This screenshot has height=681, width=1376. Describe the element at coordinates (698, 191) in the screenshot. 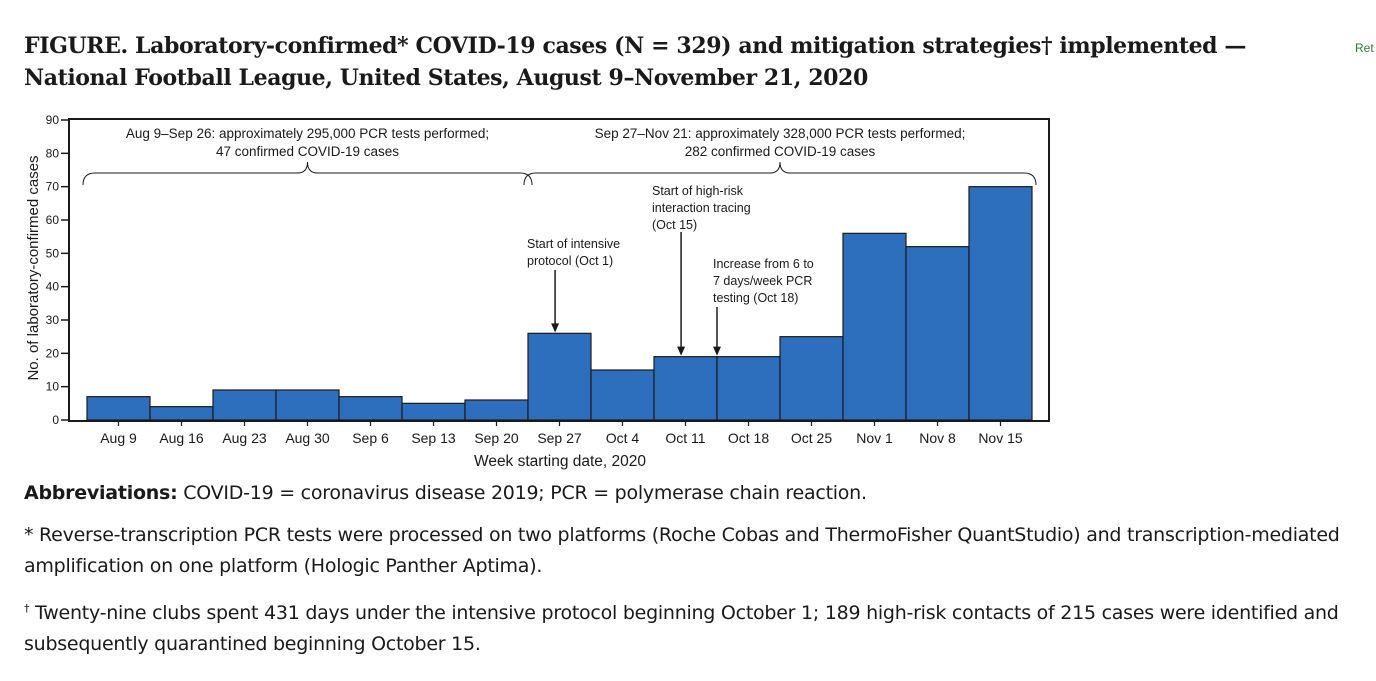

I see `annotation-text-2: Start of high-risk` at that location.